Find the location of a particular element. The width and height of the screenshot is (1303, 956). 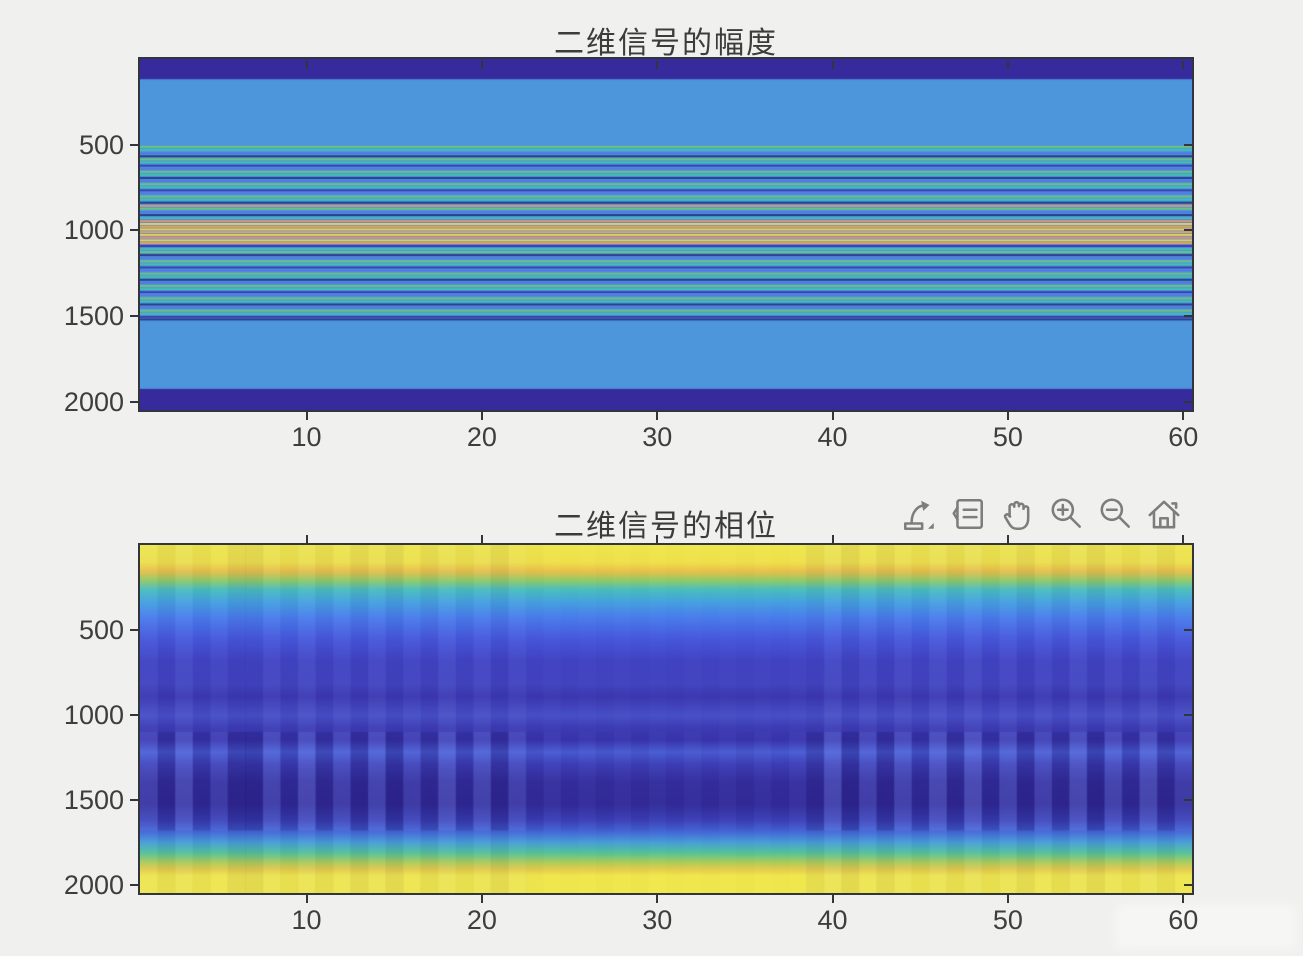

watermark is located at coordinates (1206, 927).